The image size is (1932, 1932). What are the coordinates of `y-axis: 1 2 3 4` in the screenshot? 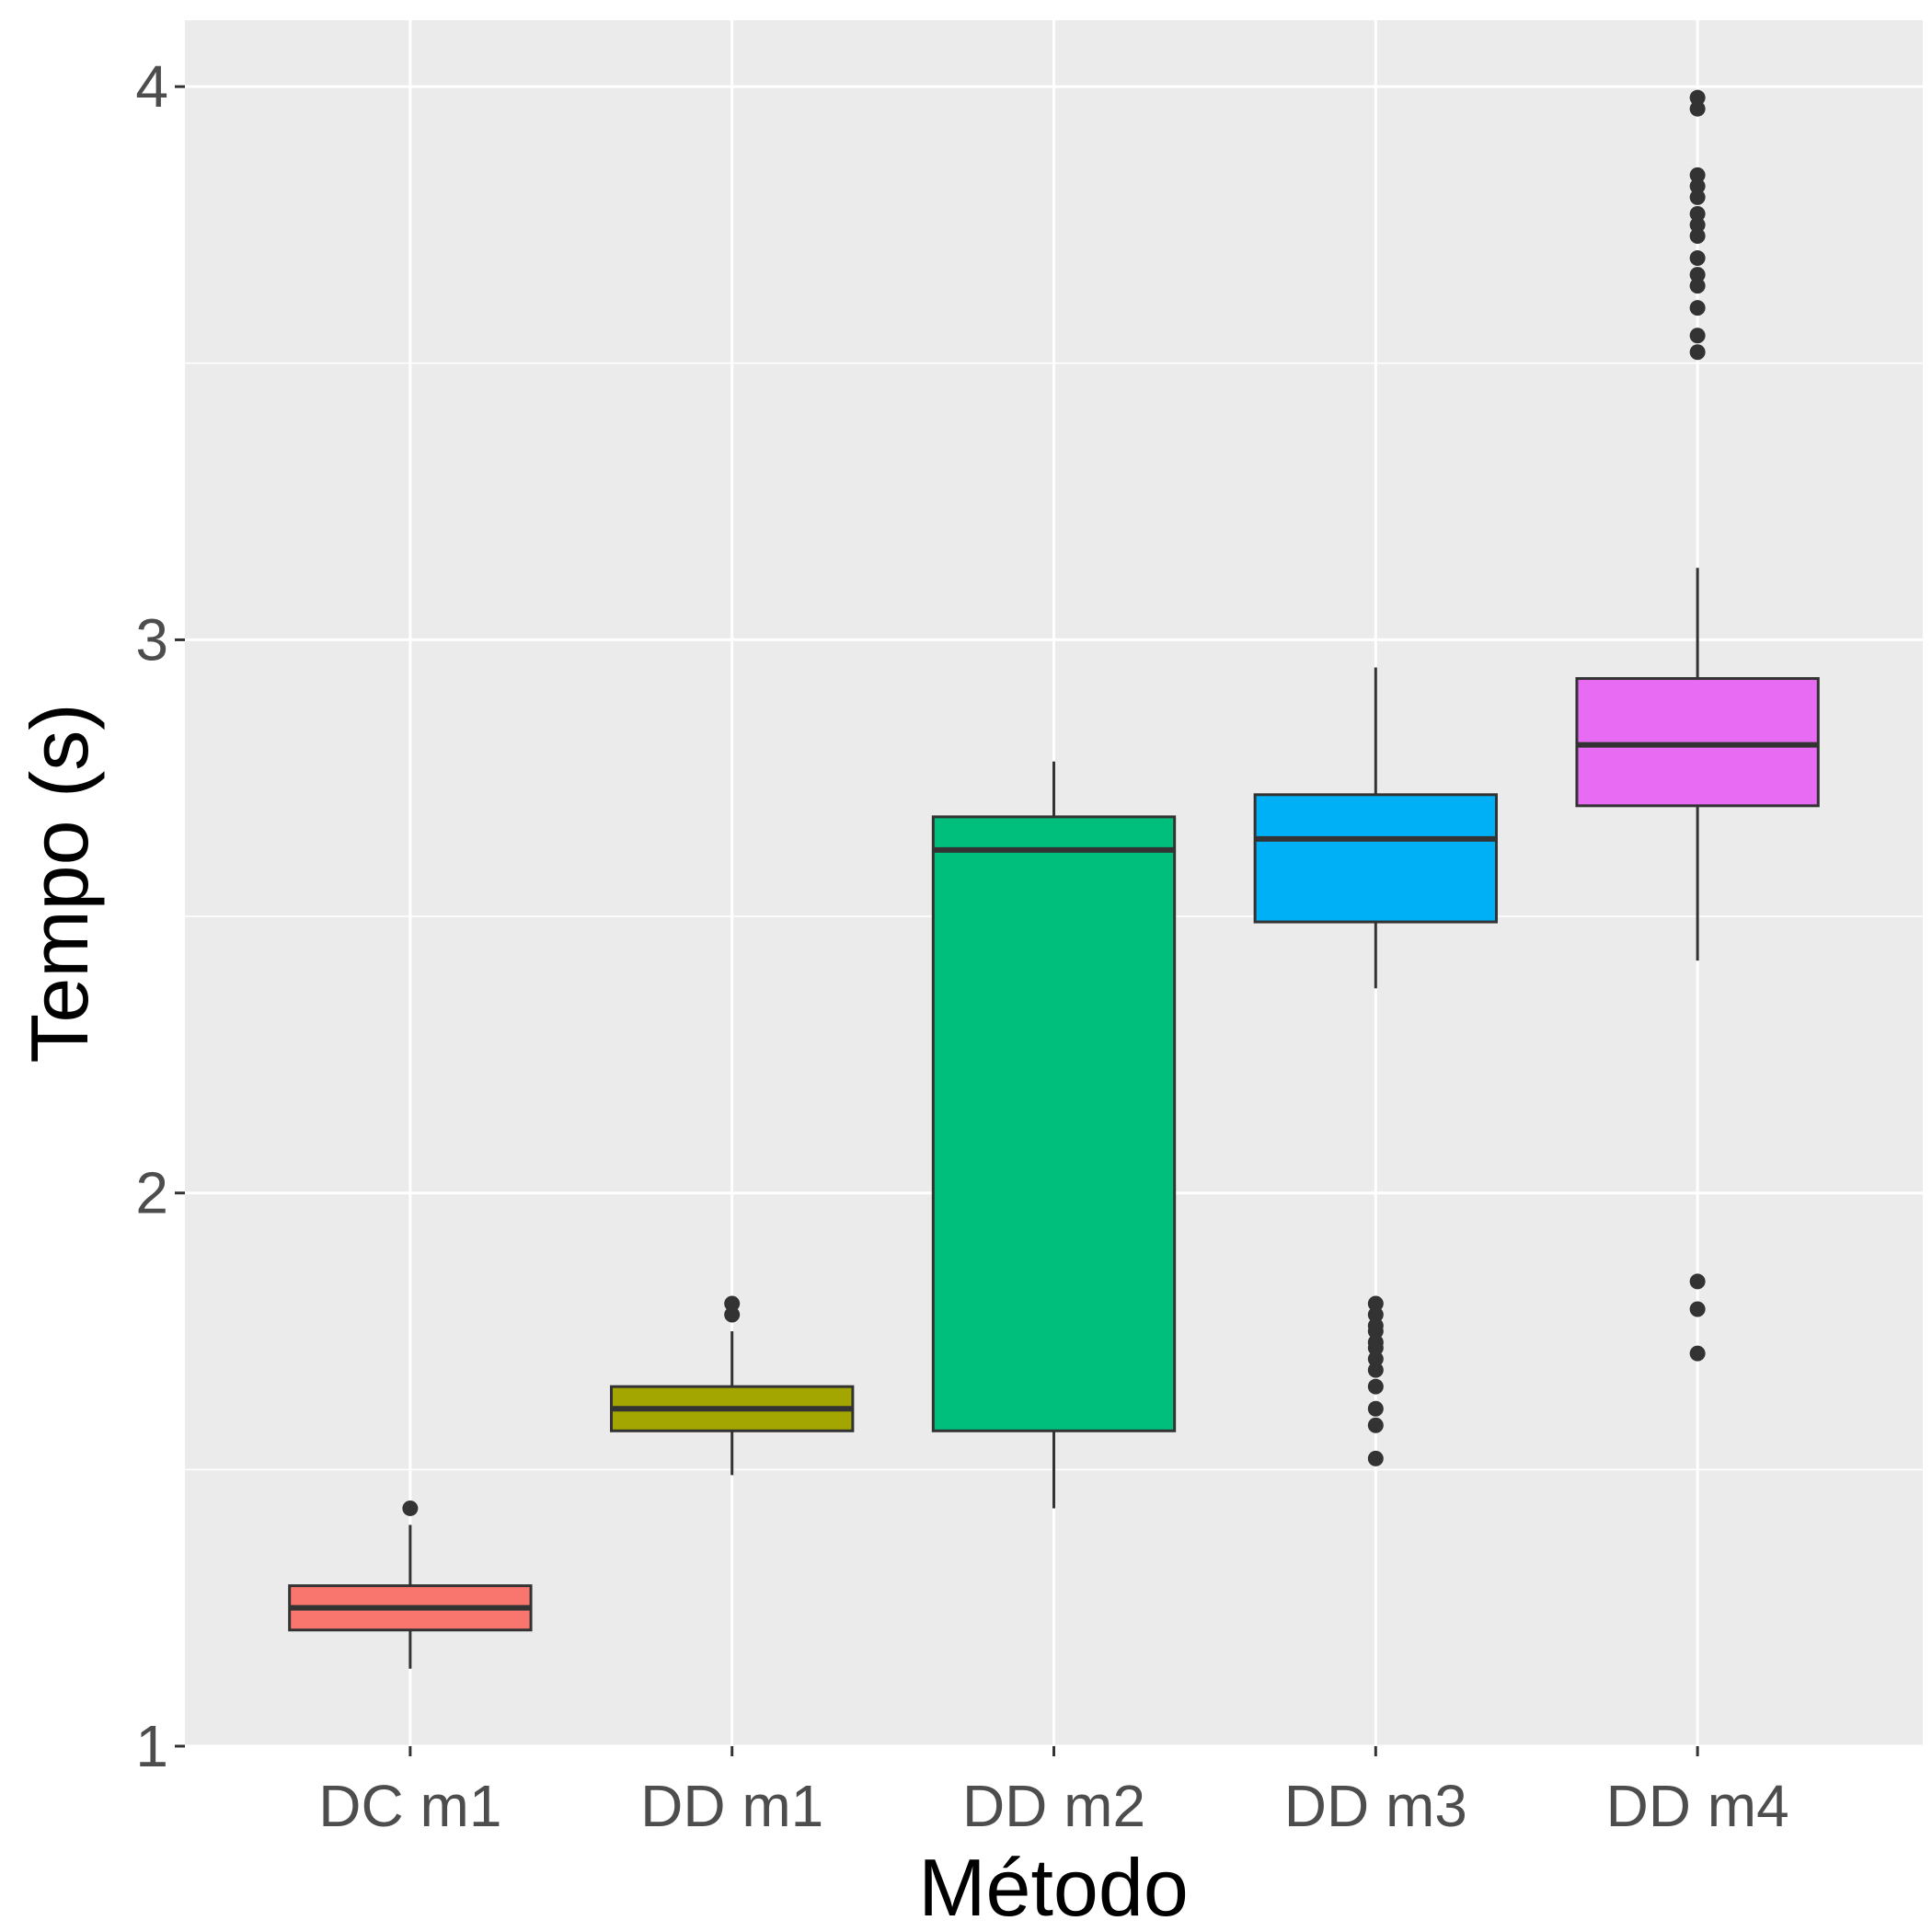 It's located at (160, 916).